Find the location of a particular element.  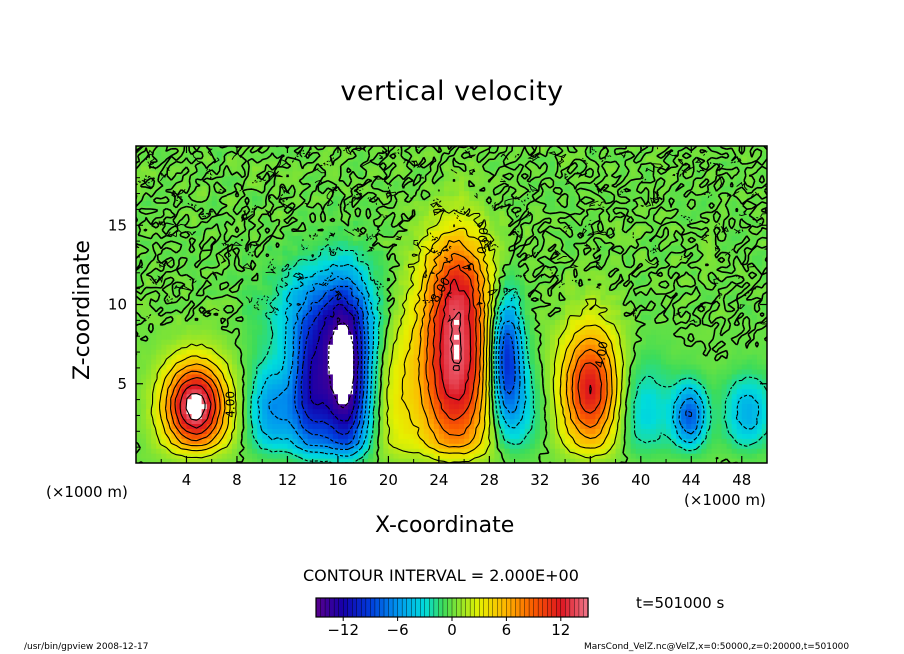

chart-title: vertical velocity is located at coordinates (452, 91).